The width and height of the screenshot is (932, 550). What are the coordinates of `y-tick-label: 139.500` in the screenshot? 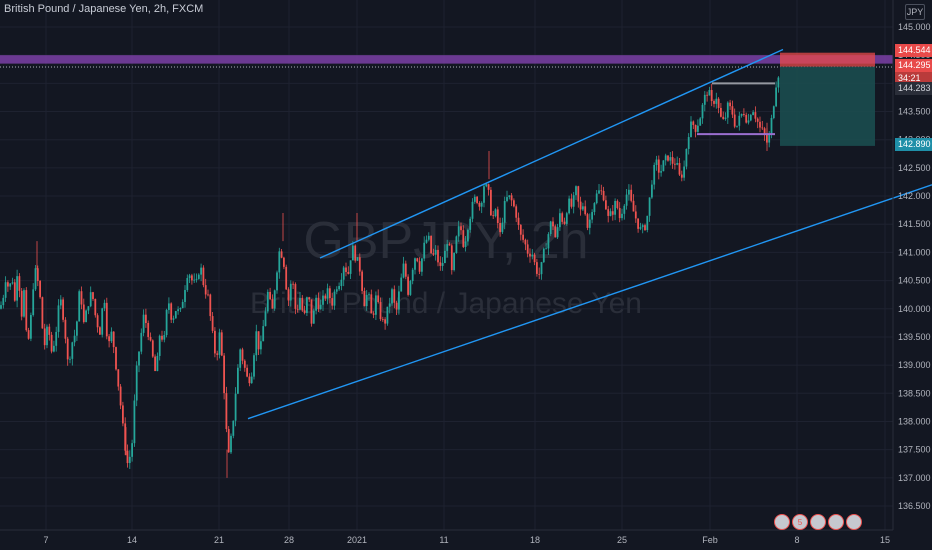 It's located at (914, 337).